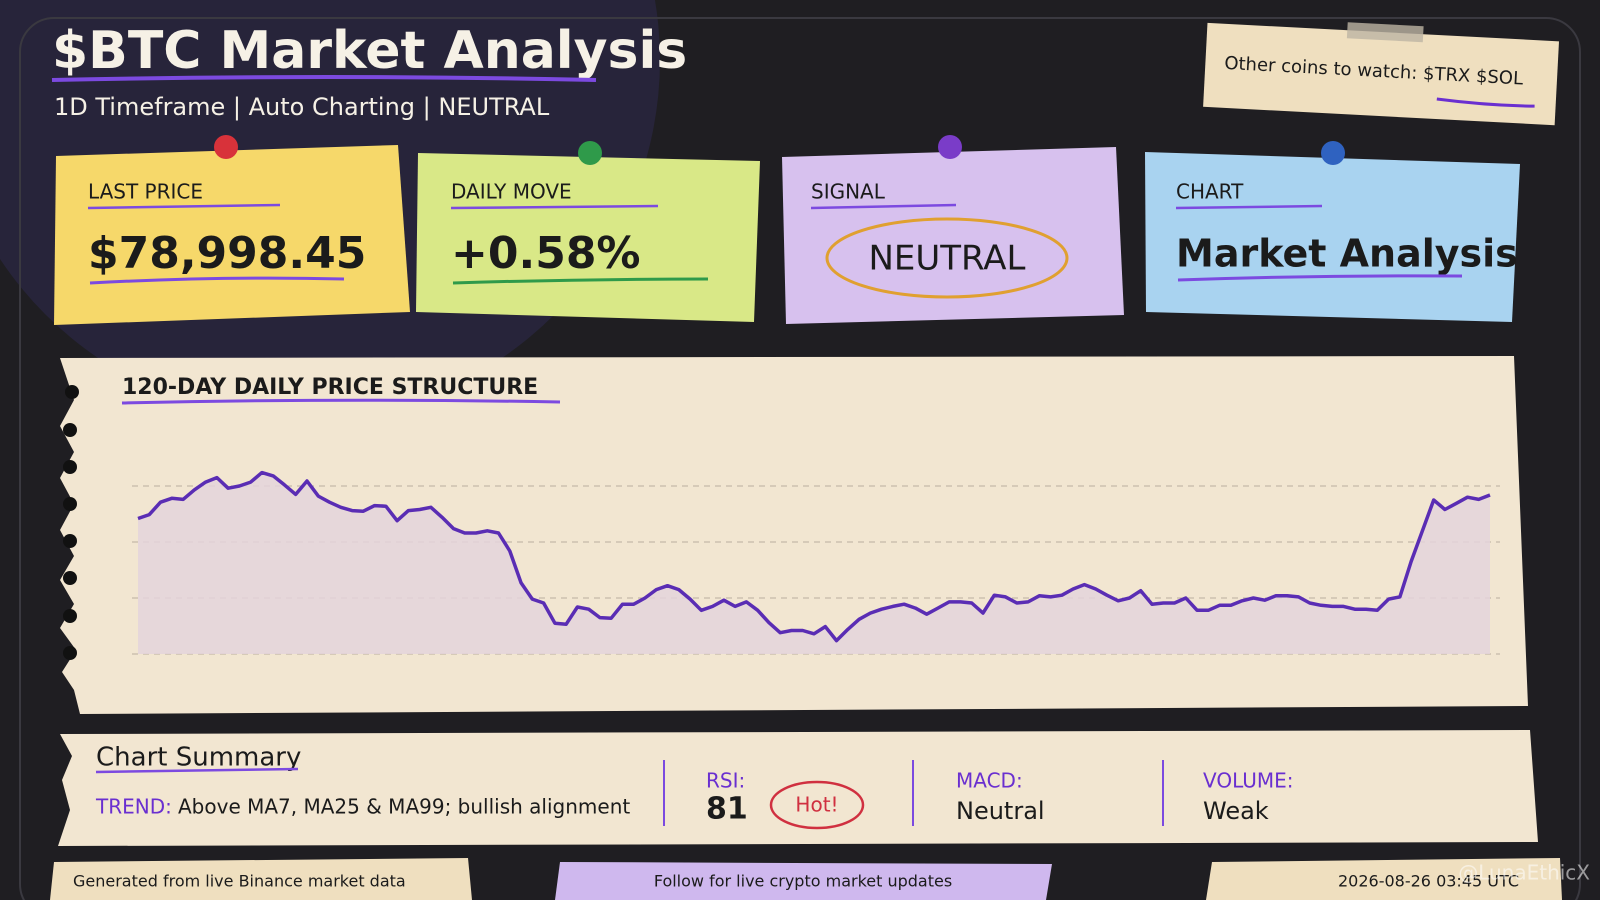  I want to click on card-value: Market Analysis, so click(1347, 254).